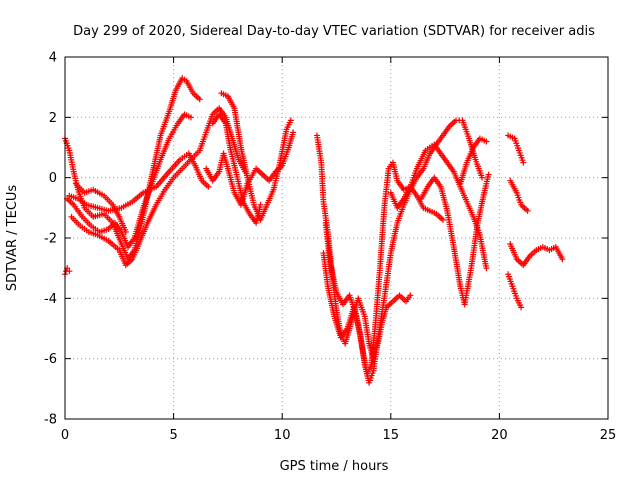 This screenshot has height=480, width=640. Describe the element at coordinates (100, 207) in the screenshot. I see `series-s5` at that location.